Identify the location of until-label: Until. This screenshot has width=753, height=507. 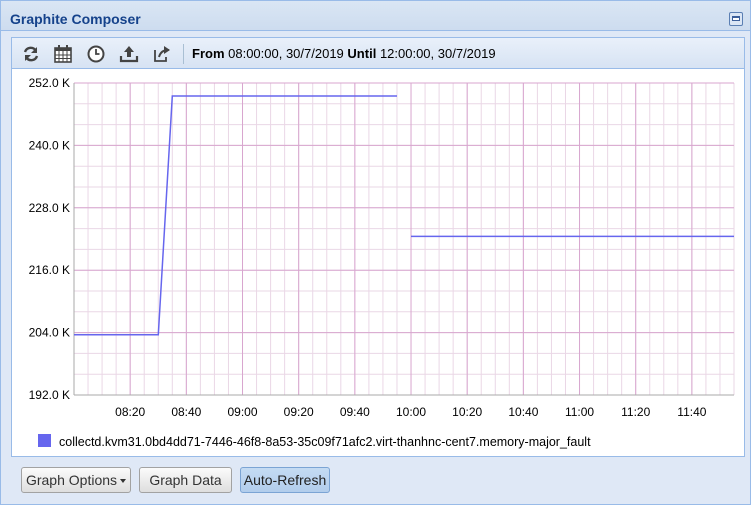
(362, 53).